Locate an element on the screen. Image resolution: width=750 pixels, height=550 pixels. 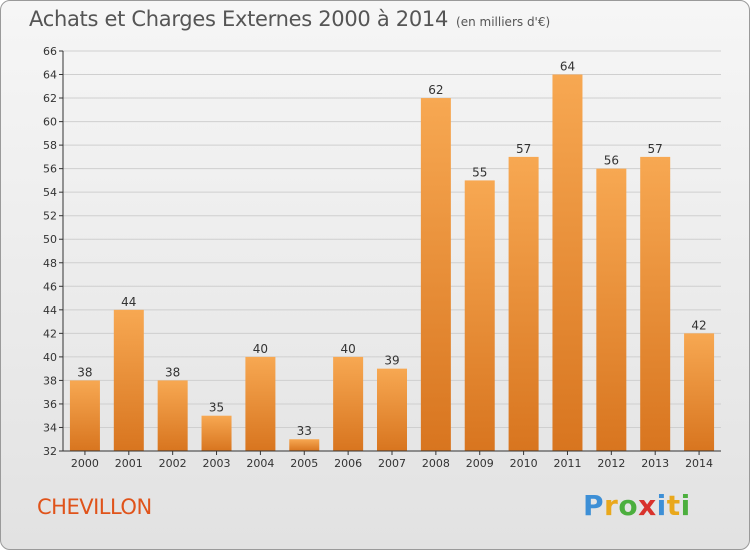
y-tick-label: 66 is located at coordinates (50, 51).